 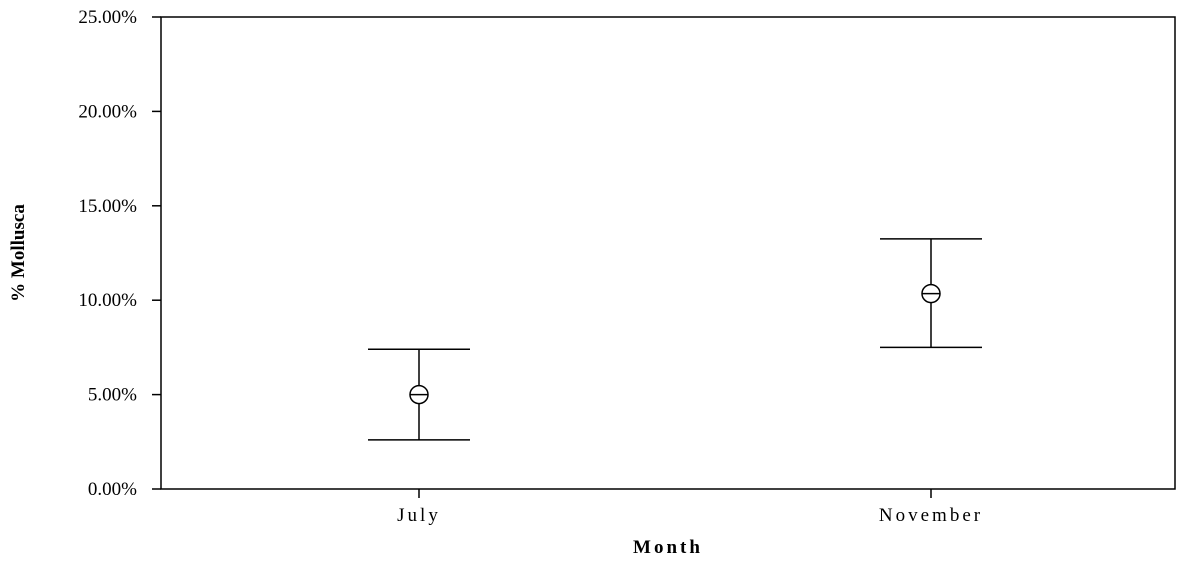 What do you see at coordinates (107, 300) in the screenshot?
I see `y-tick-label: 10.00%` at bounding box center [107, 300].